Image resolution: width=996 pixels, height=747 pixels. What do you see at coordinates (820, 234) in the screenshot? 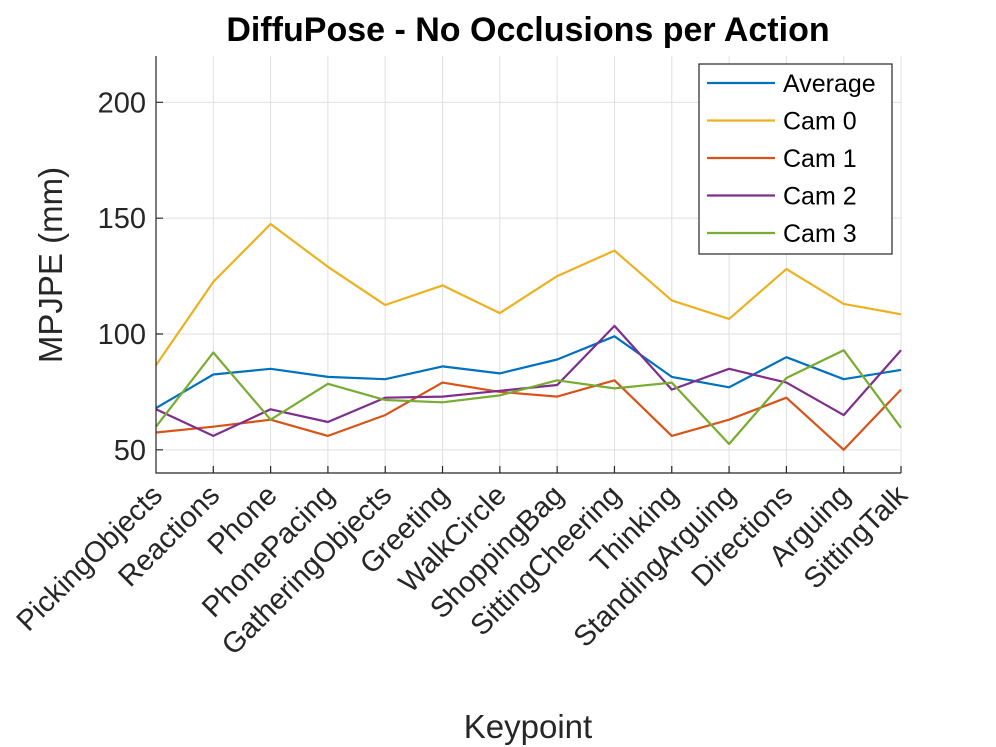
I see `legend-label: Cam 3` at bounding box center [820, 234].